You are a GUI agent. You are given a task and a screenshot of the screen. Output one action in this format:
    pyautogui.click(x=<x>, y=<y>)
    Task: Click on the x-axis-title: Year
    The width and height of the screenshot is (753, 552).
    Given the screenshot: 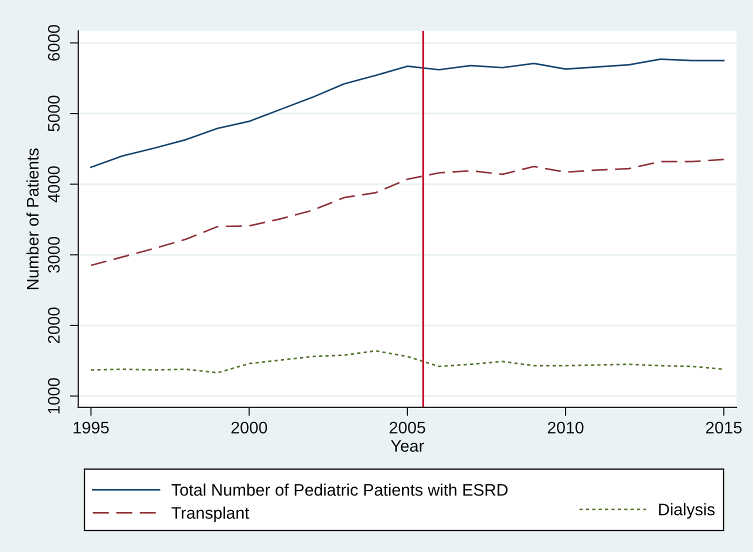 What is the action you would take?
    pyautogui.click(x=407, y=446)
    